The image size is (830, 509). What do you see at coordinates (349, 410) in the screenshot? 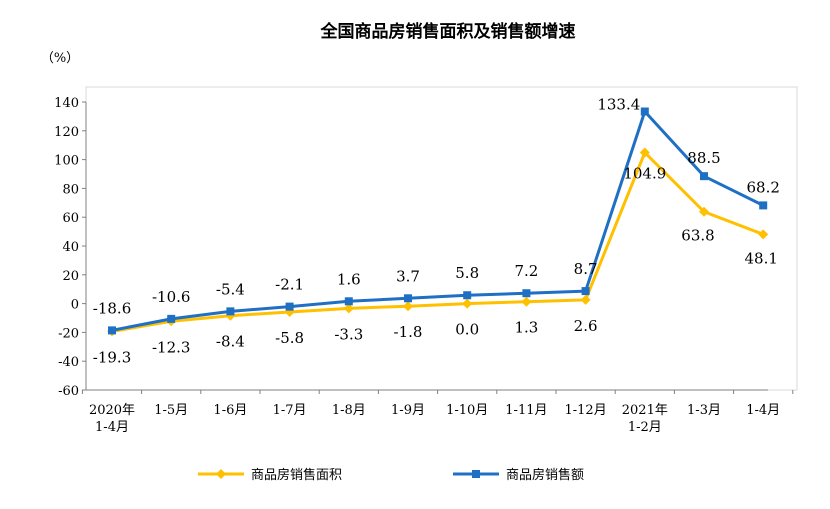
I see `x-tick-label: 1-8月` at bounding box center [349, 410].